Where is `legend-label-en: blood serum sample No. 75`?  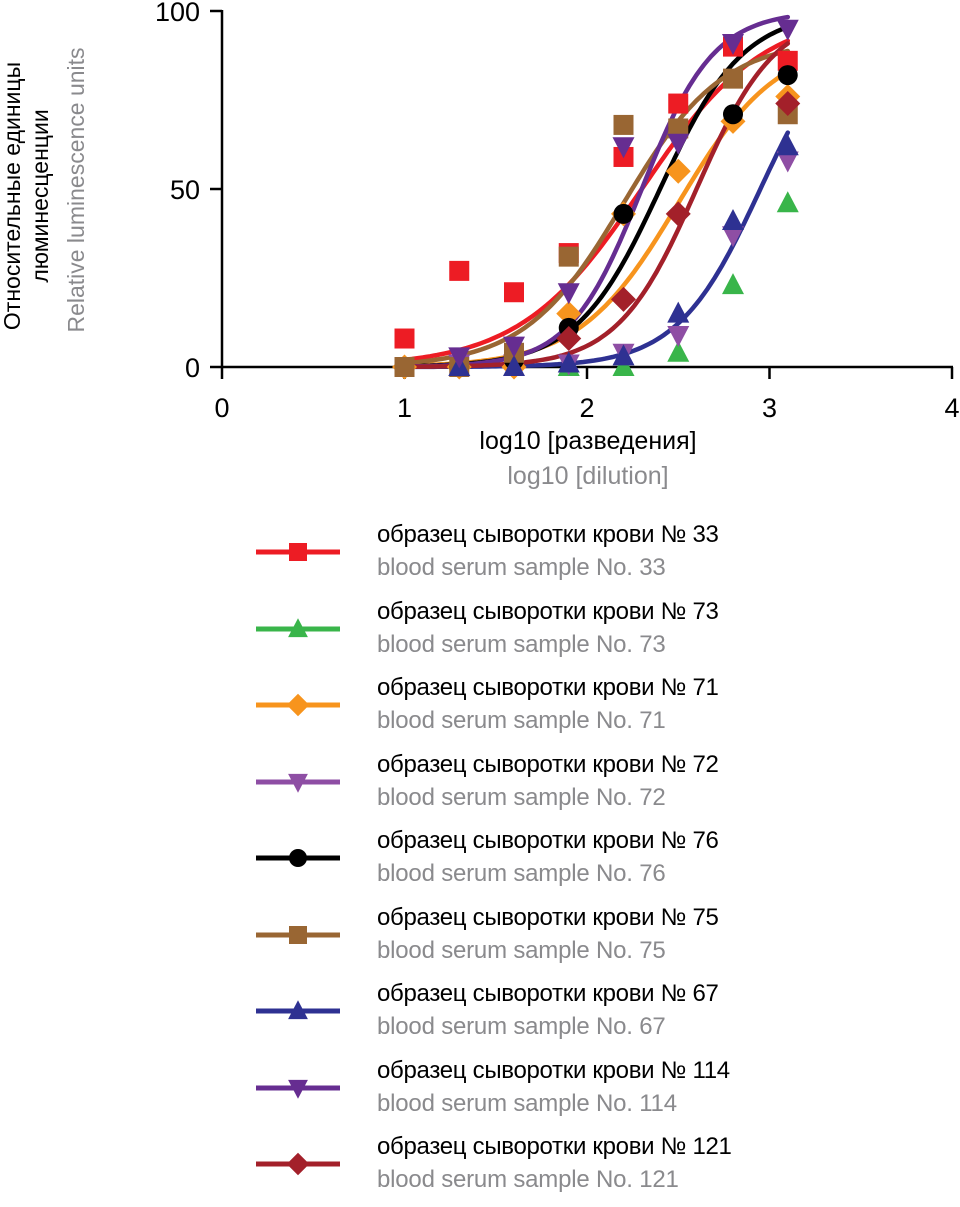 legend-label-en: blood serum sample No. 75 is located at coordinates (521, 950).